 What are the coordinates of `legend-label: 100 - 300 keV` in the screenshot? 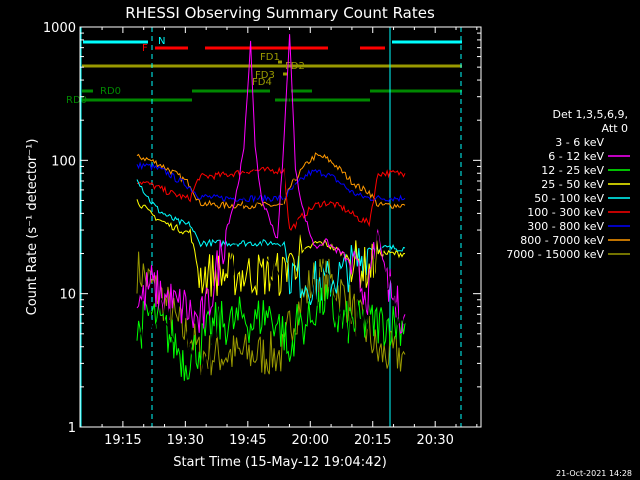 It's located at (565, 212).